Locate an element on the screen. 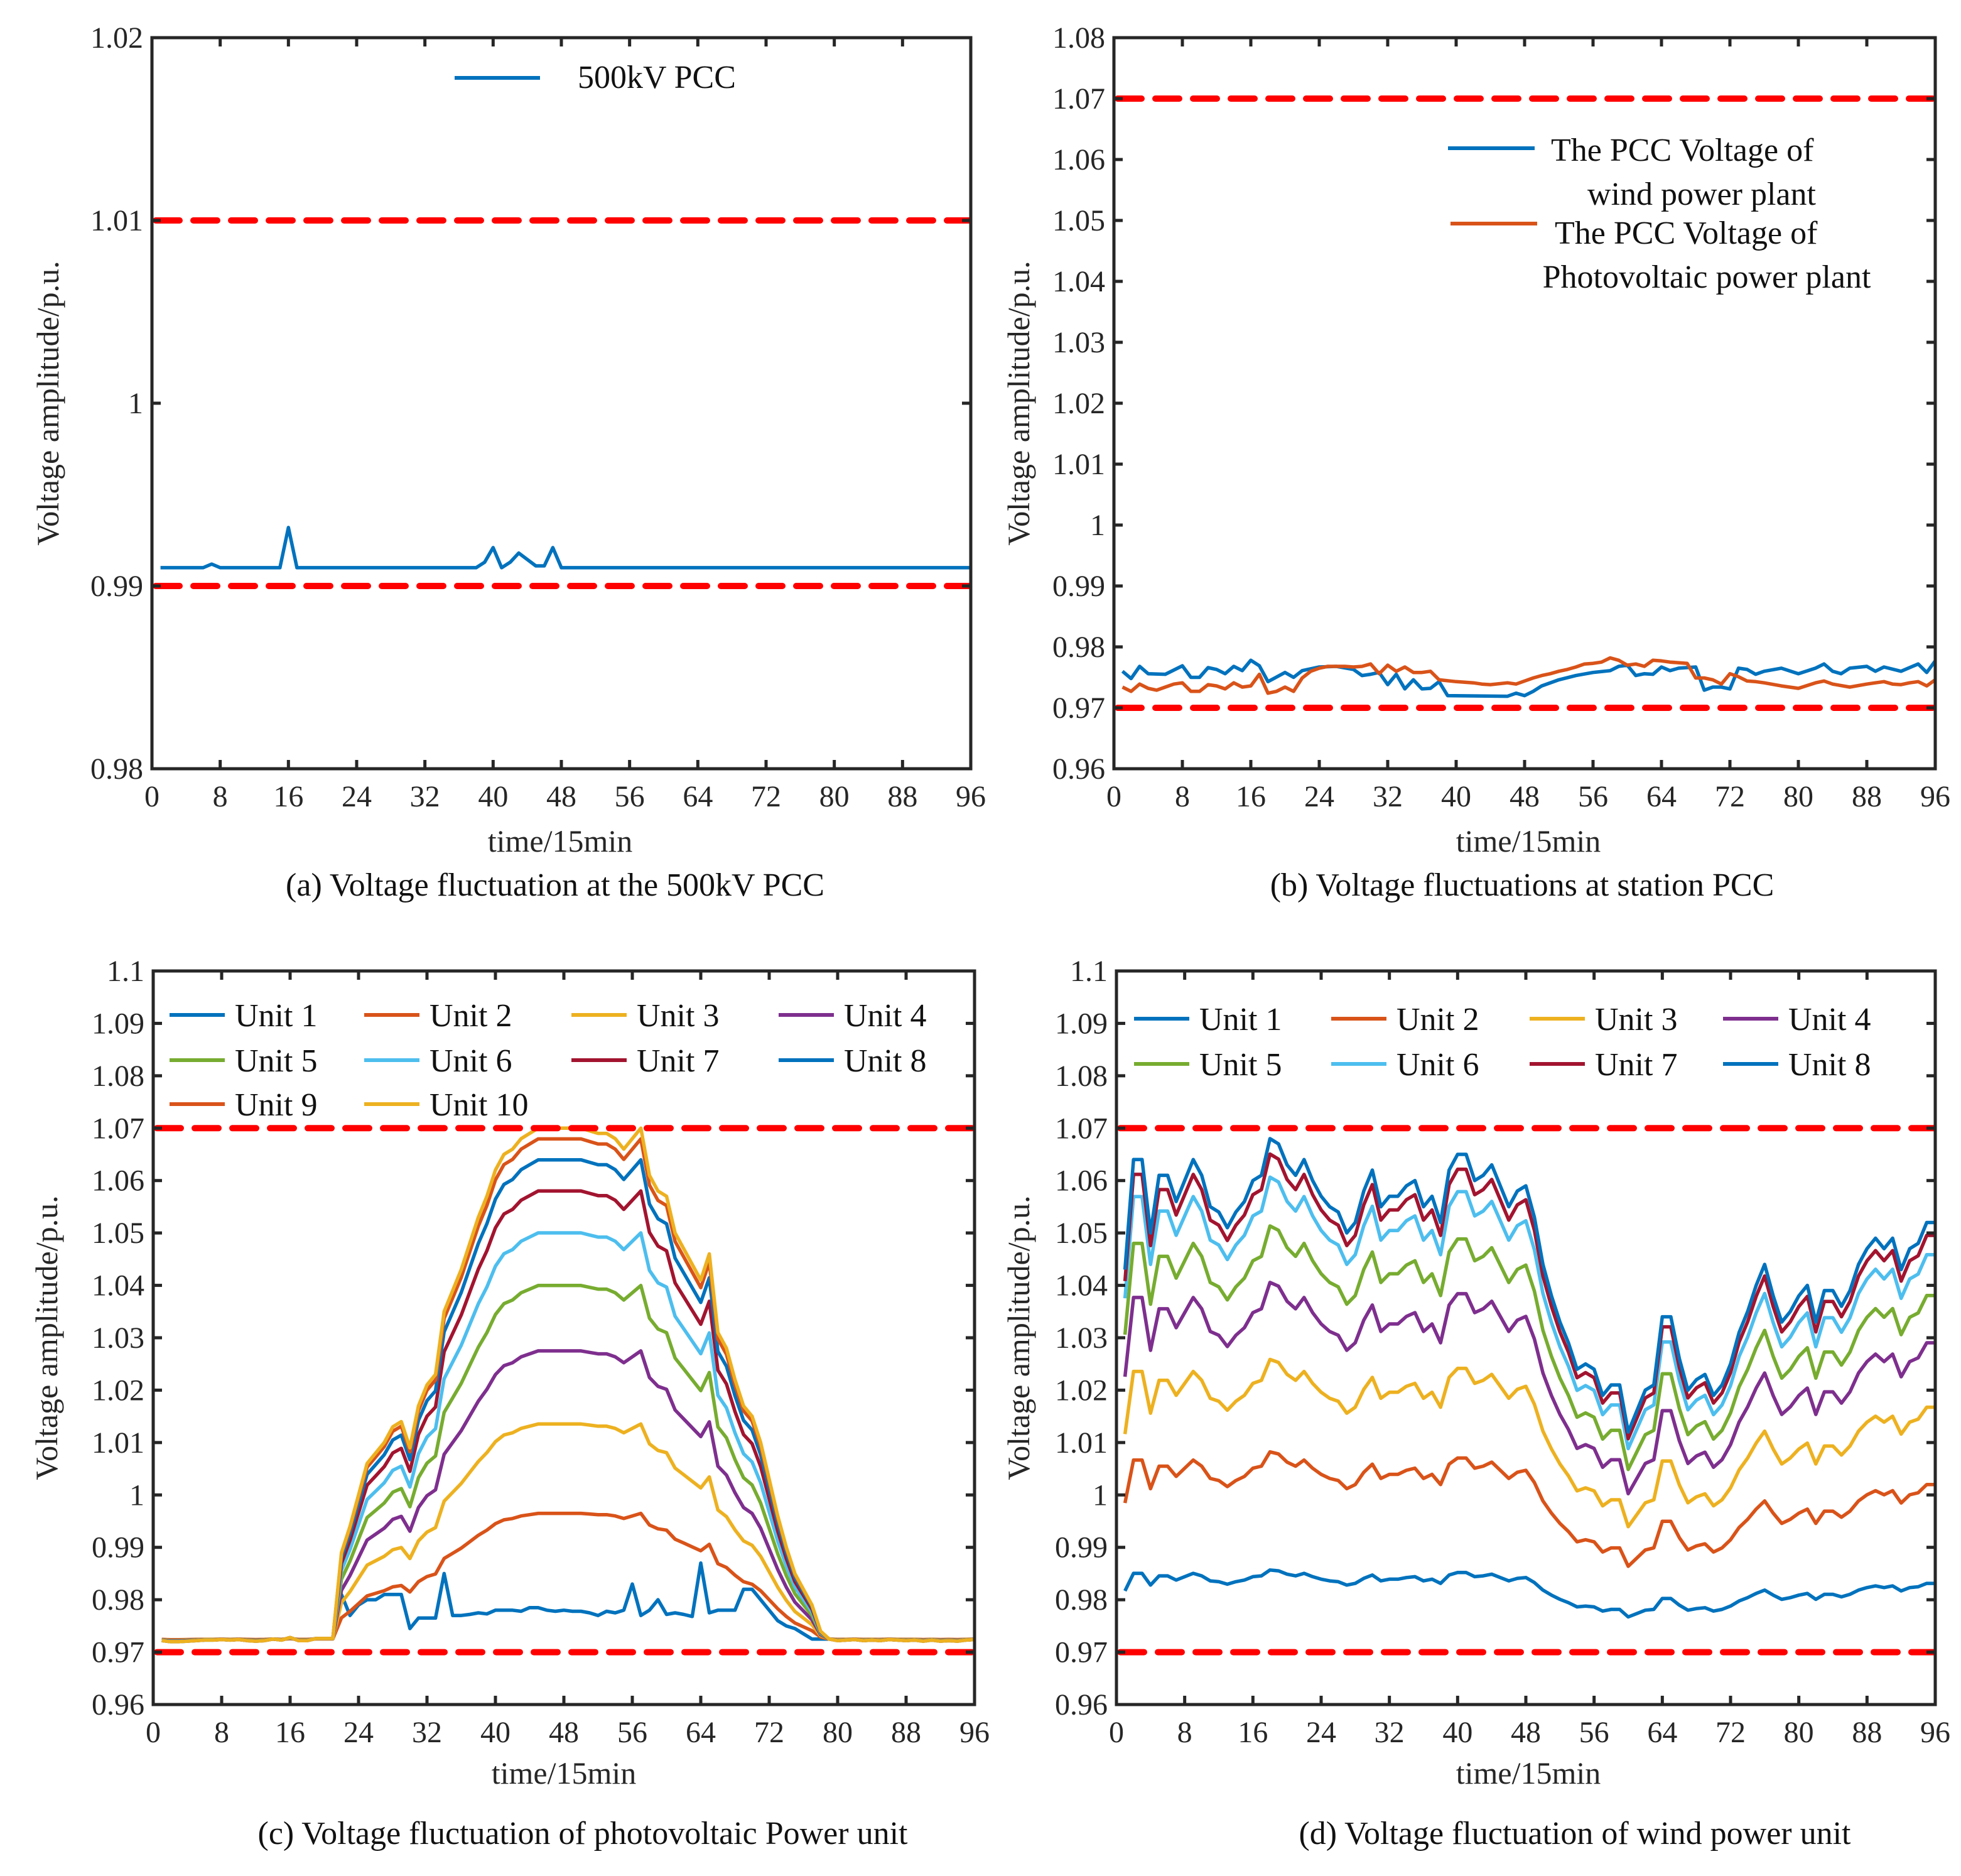  x-tick-label: 16 is located at coordinates (288, 796).